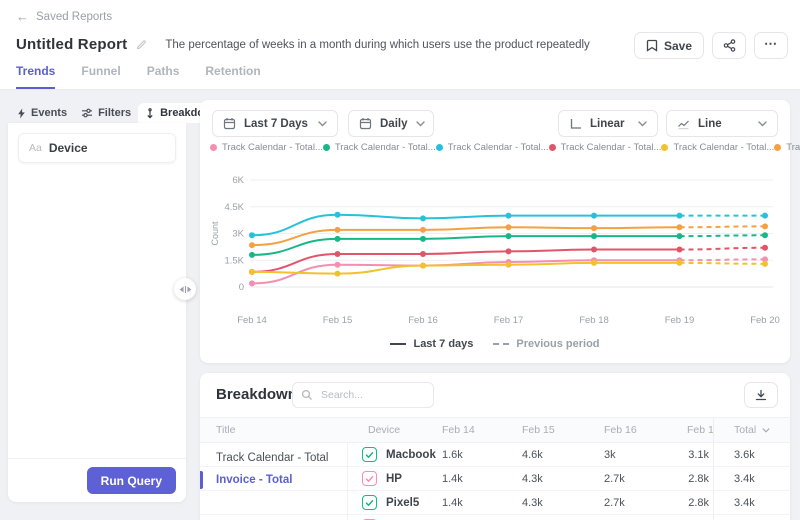  What do you see at coordinates (495, 517) in the screenshot?
I see `table-row: iMac1.4k4.3k2.7k2.9k3.4k` at bounding box center [495, 517].